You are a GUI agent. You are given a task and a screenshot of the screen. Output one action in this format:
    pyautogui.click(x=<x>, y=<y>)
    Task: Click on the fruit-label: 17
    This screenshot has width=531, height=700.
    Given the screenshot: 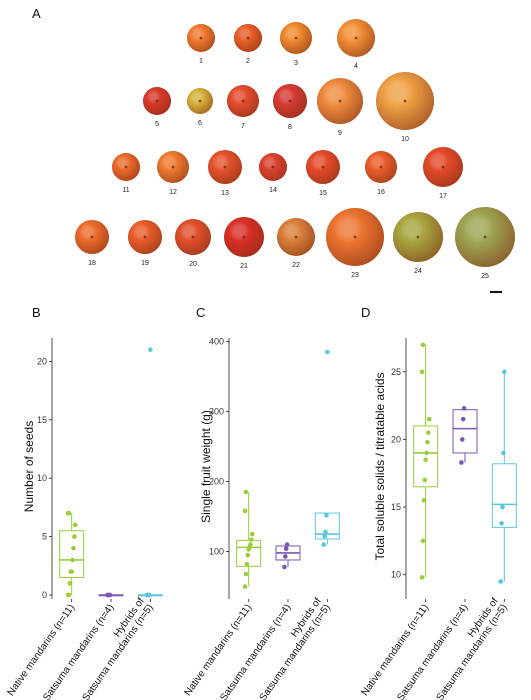 What is the action you would take?
    pyautogui.click(x=443, y=196)
    